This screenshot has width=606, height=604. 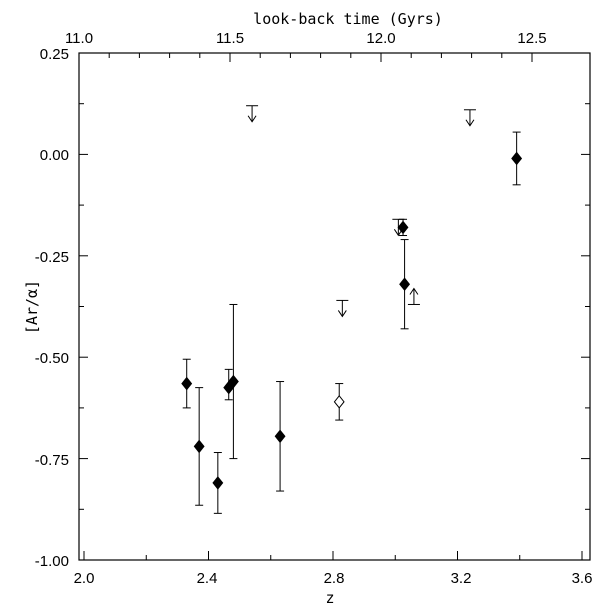 What do you see at coordinates (329, 596) in the screenshot?
I see `x-axis-title: z` at bounding box center [329, 596].